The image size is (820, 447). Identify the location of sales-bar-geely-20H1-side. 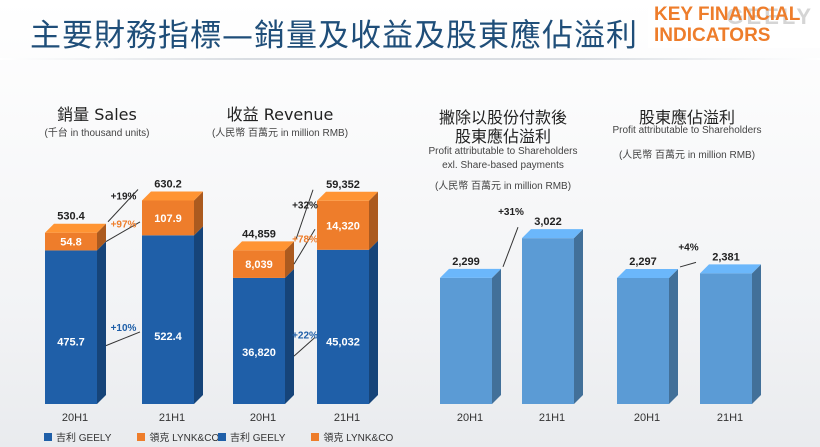
(101, 322).